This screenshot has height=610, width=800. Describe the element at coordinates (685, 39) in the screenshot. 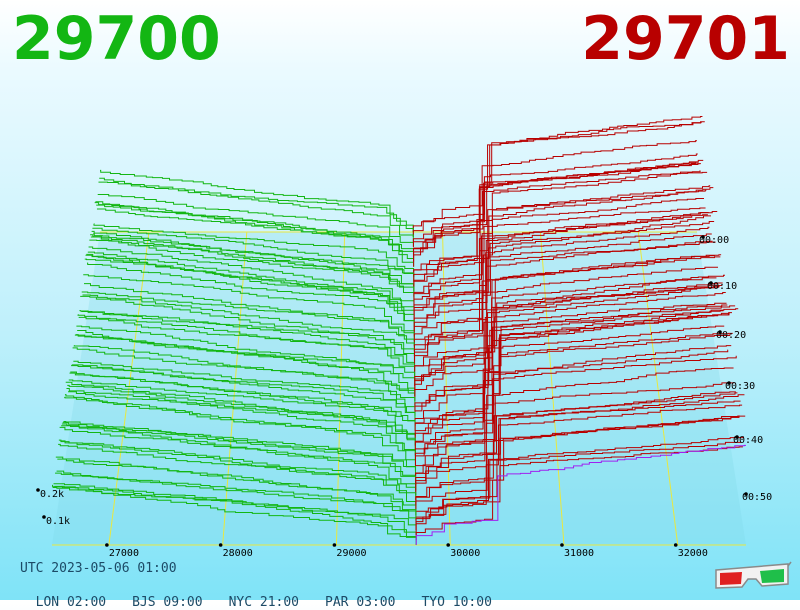

I see `best-ask-price: 29701` at that location.